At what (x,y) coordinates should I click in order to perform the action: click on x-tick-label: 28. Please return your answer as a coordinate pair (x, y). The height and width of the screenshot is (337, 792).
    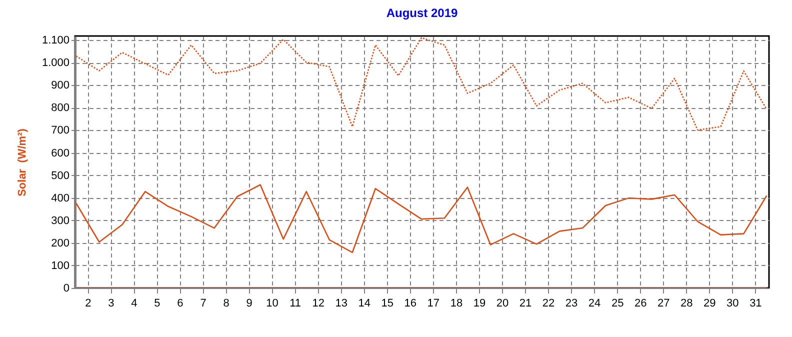
    Looking at the image, I should click on (686, 304).